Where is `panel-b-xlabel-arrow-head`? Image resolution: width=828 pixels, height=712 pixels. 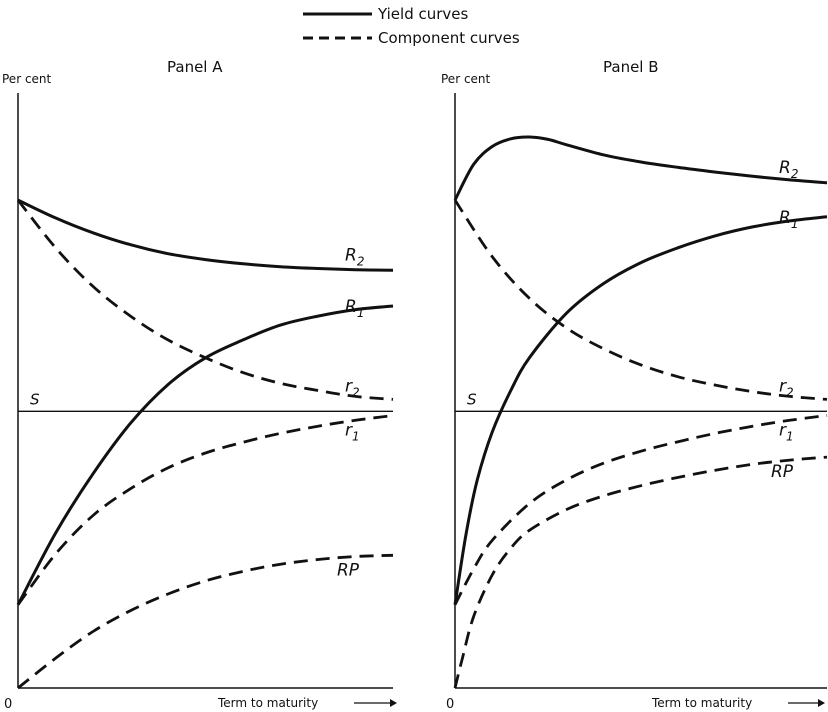 panel-b-xlabel-arrow-head is located at coordinates (821, 703).